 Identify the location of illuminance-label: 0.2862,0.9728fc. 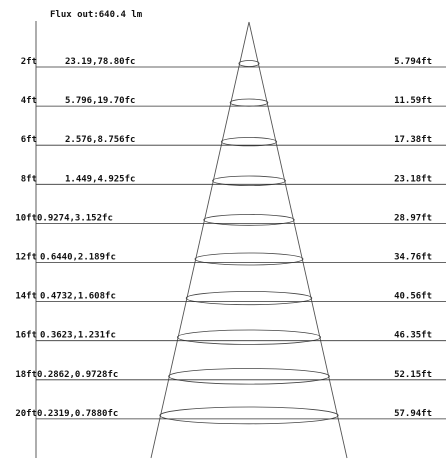
(77, 375).